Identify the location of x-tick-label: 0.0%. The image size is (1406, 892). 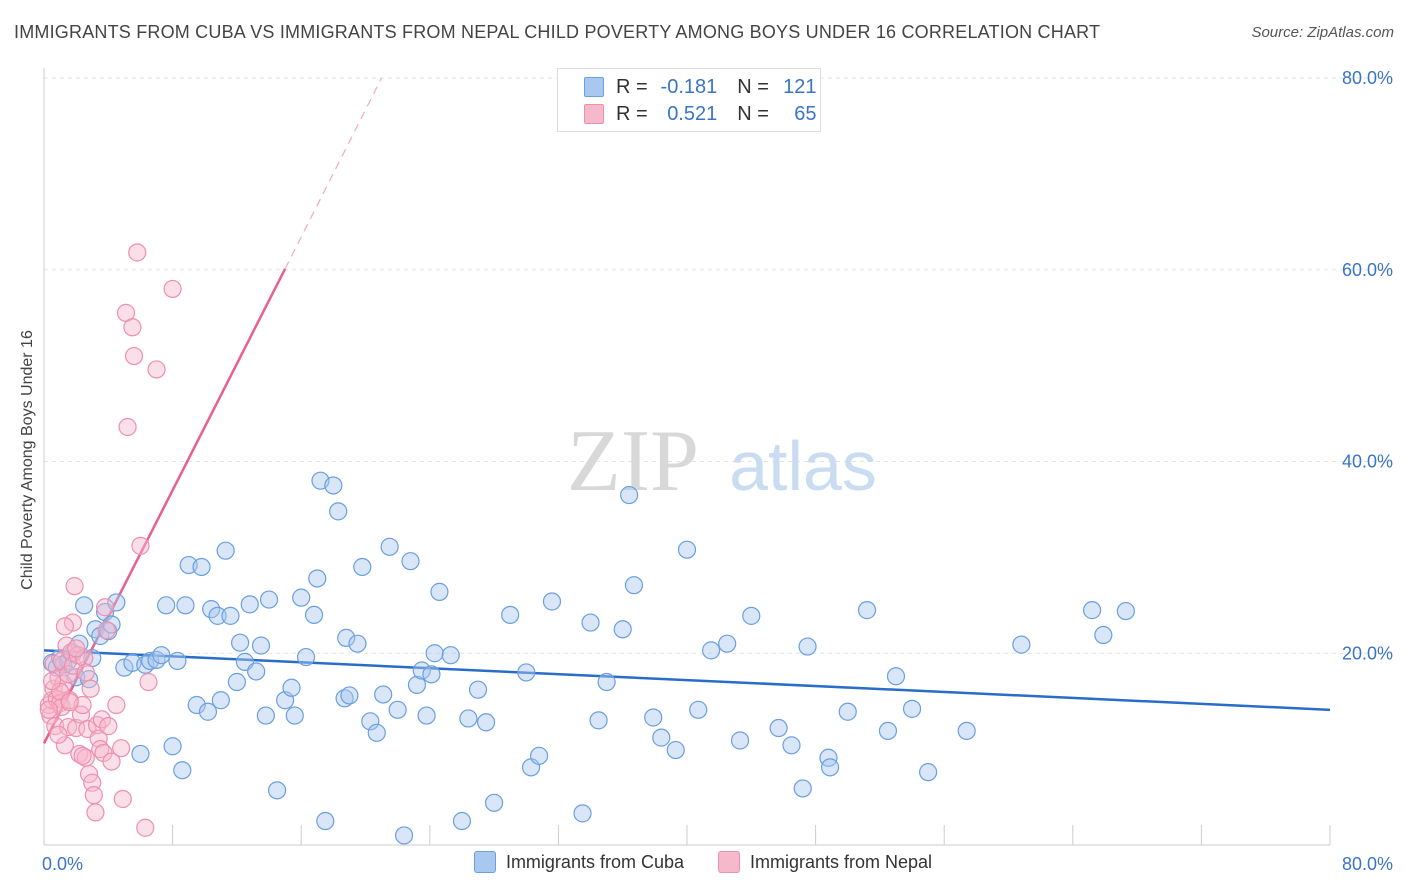
(62, 864).